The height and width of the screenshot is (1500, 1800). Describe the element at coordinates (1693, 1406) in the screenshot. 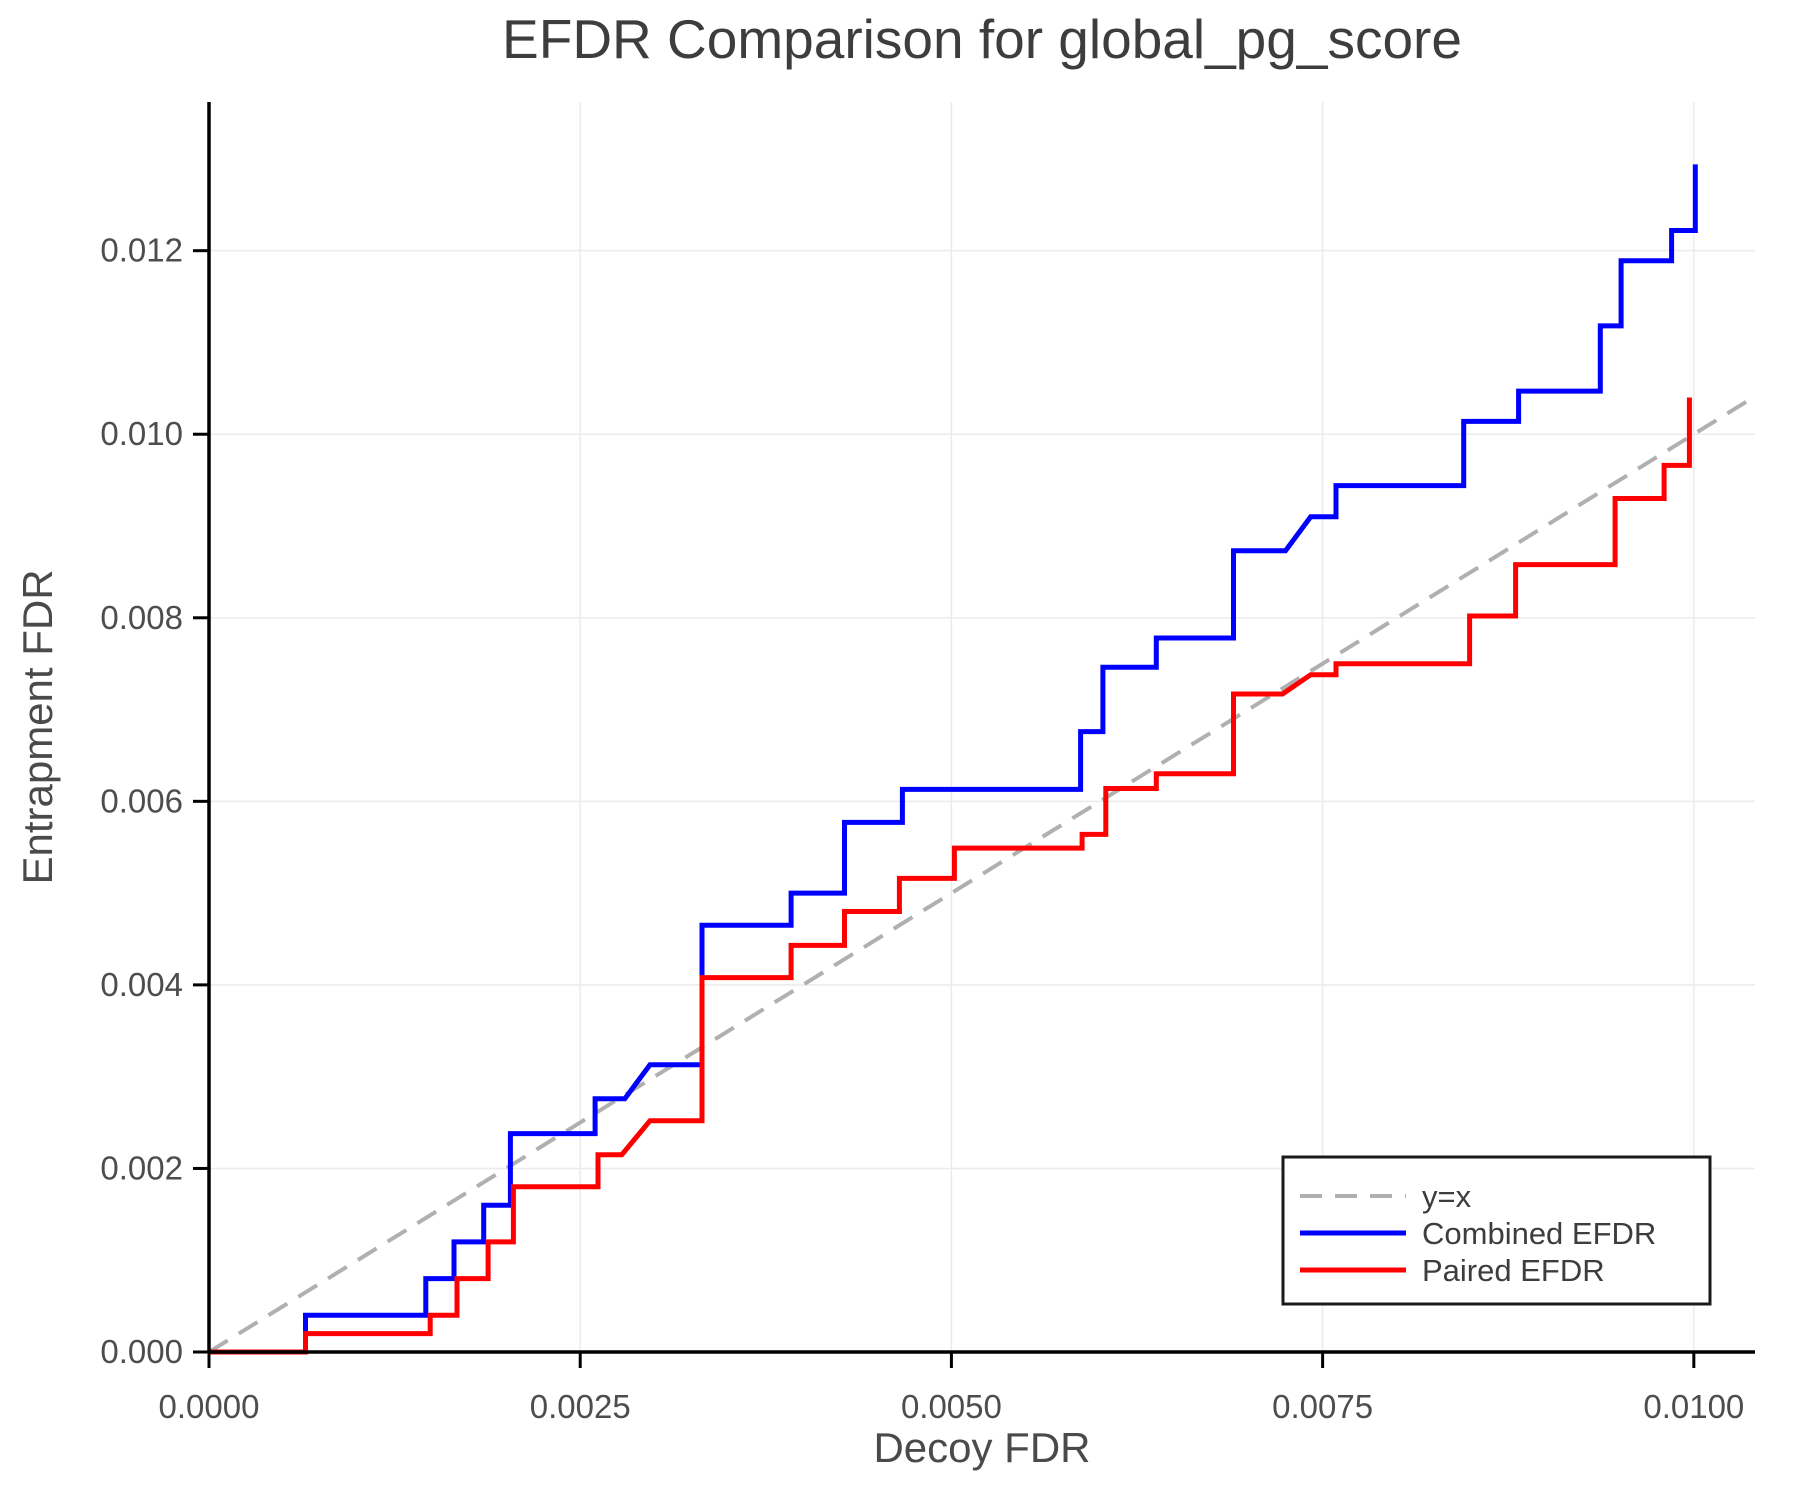

I see `x-tick-label: 0.0100` at that location.